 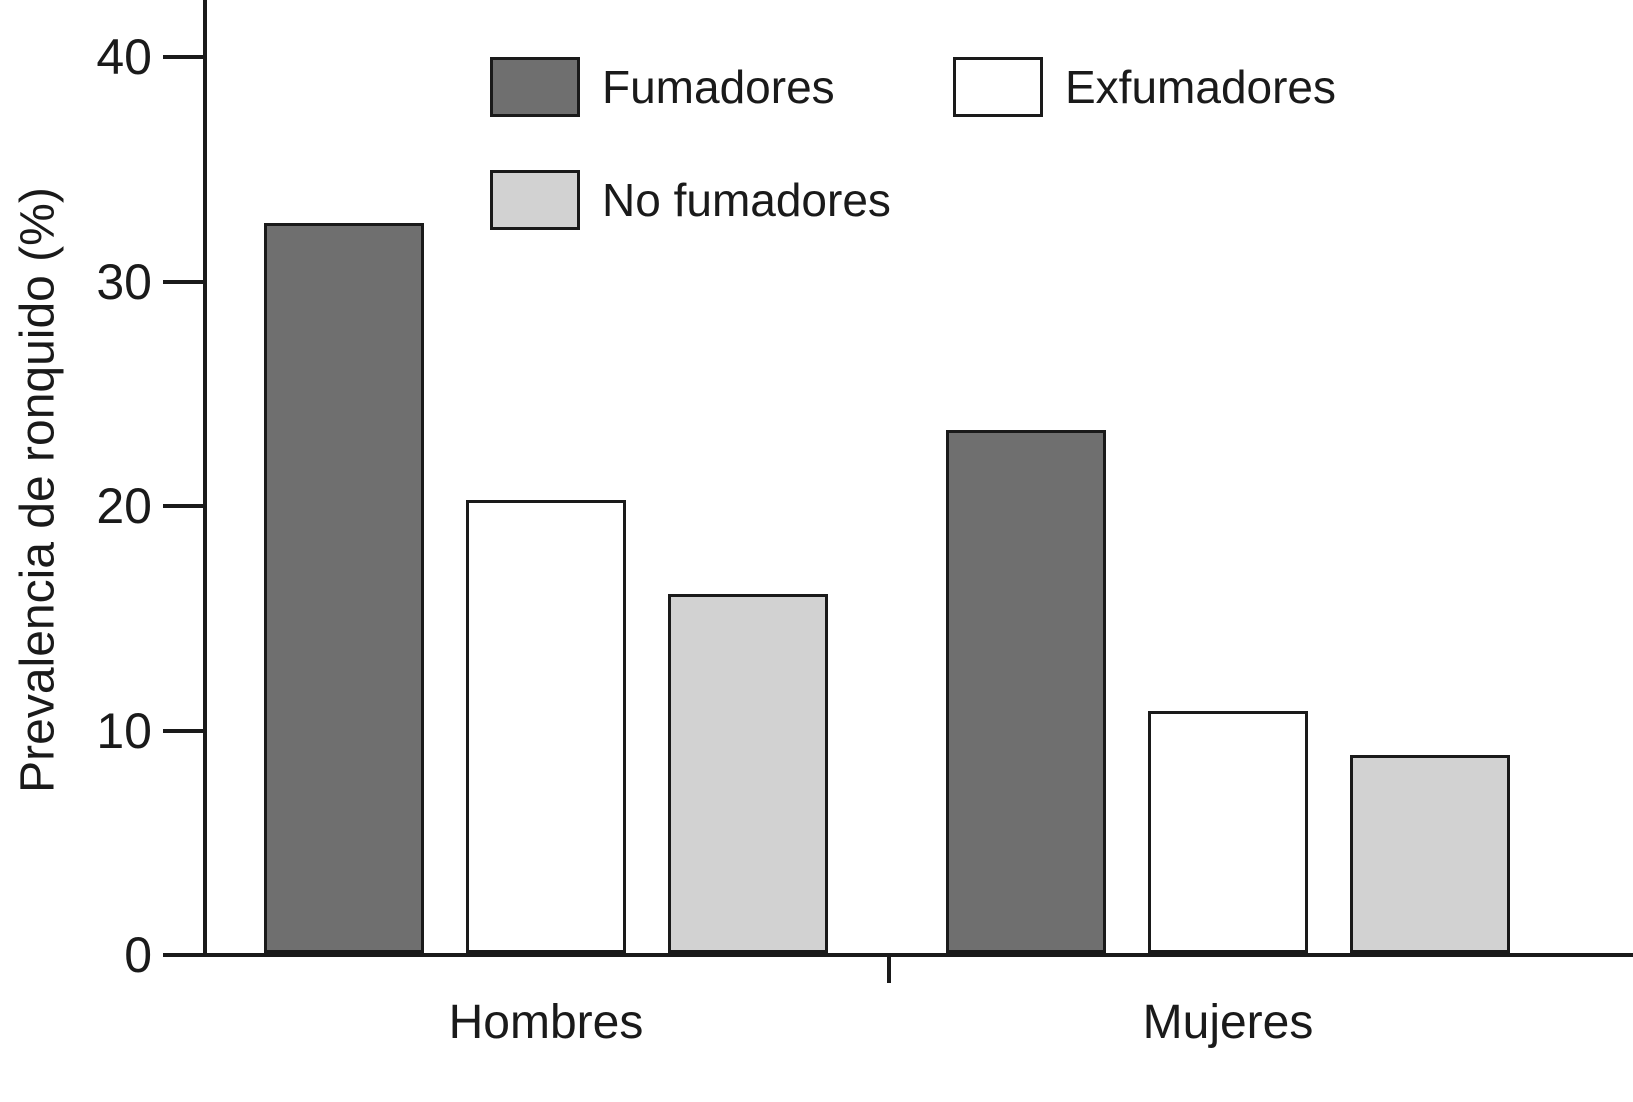 What do you see at coordinates (748, 773) in the screenshot?
I see `bar-hombres-no-fumadores` at bounding box center [748, 773].